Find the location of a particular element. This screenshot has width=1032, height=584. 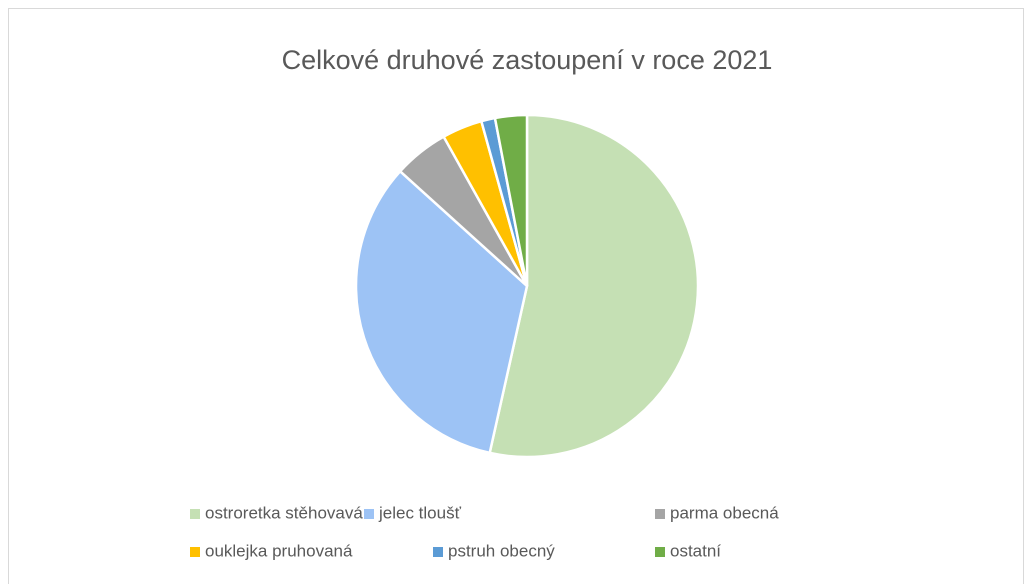

chart-title: Celkové druhové zastoupení v roce 2021 is located at coordinates (527, 60).